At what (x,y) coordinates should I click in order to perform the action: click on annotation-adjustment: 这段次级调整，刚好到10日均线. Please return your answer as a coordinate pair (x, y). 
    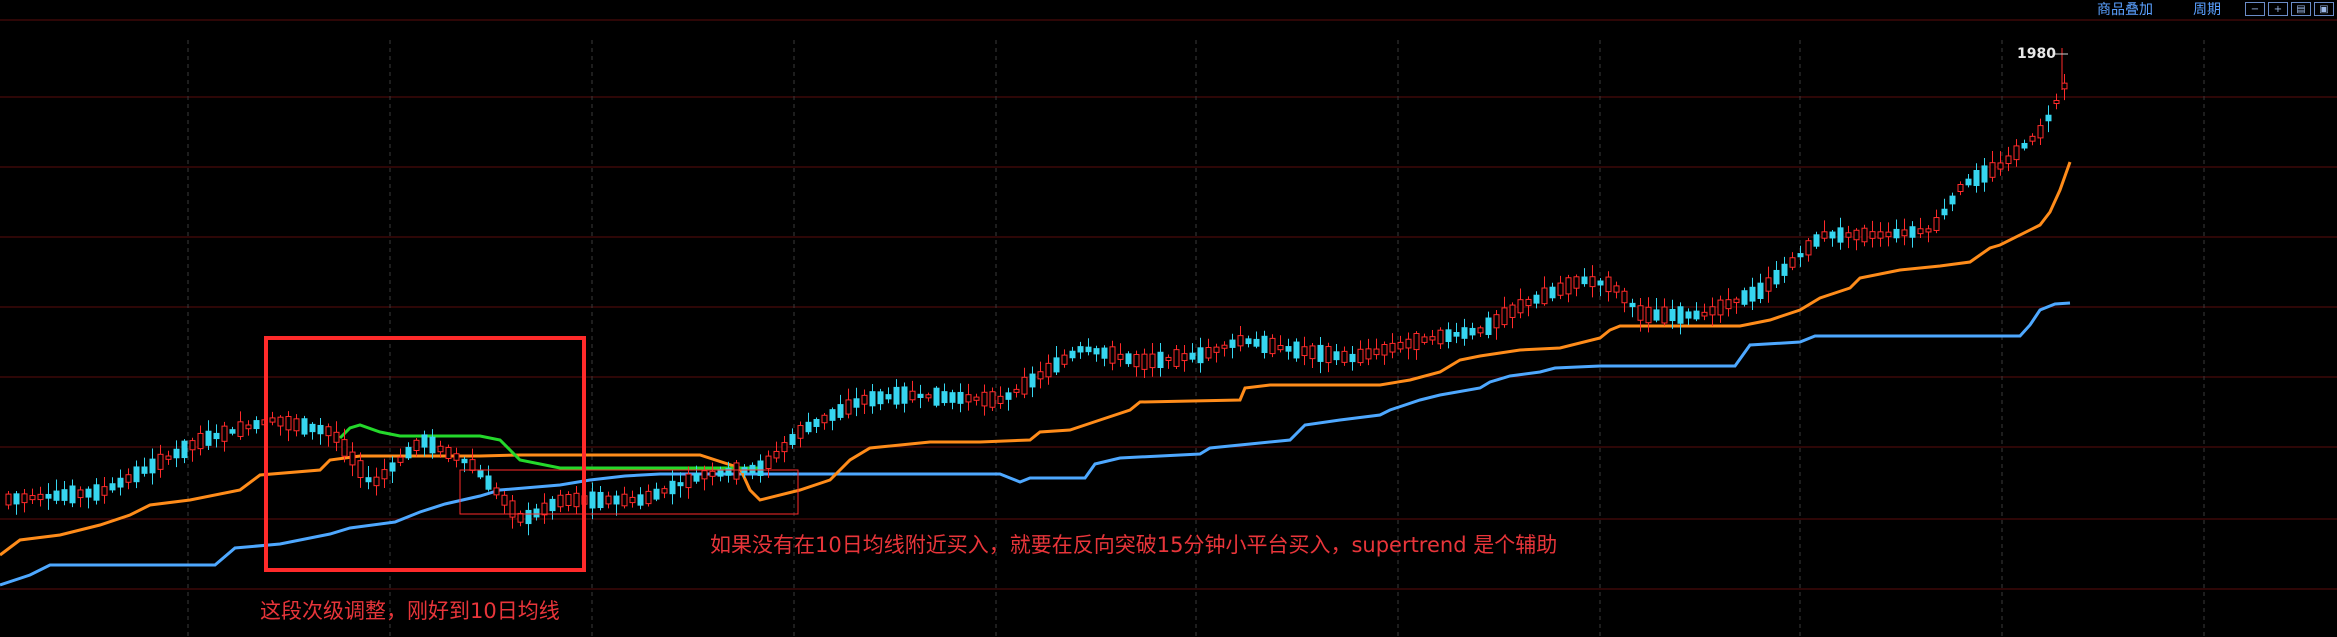
    Looking at the image, I should click on (410, 611).